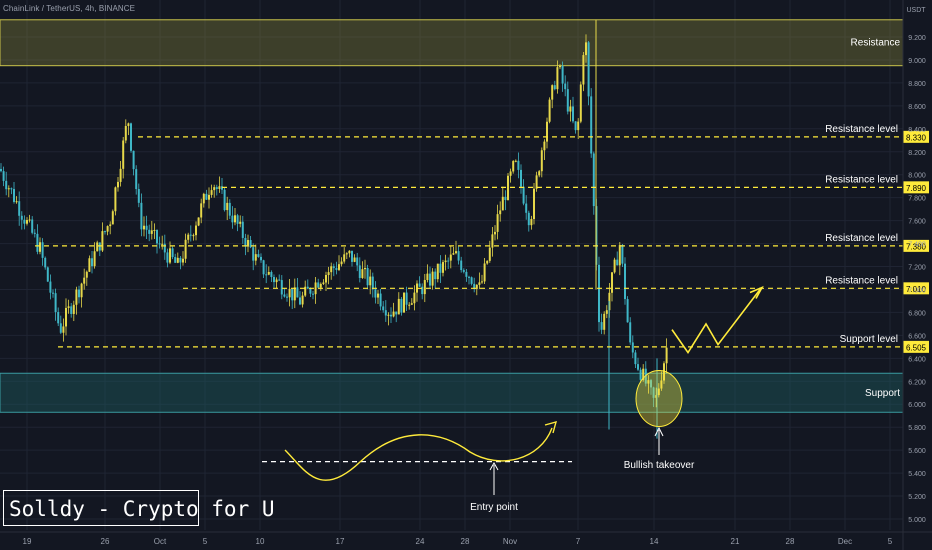 The height and width of the screenshot is (550, 932). What do you see at coordinates (845, 541) in the screenshot?
I see `x-tick-label: Dec` at bounding box center [845, 541].